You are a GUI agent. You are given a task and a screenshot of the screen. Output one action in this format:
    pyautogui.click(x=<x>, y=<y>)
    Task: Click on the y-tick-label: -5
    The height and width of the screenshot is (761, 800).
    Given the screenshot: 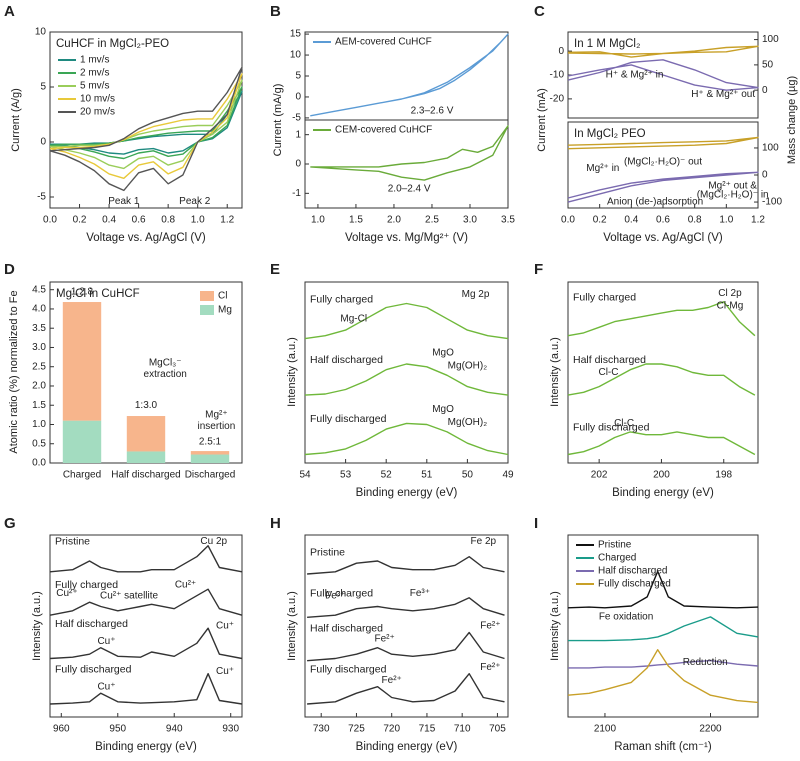 What is the action you would take?
    pyautogui.click(x=41, y=197)
    